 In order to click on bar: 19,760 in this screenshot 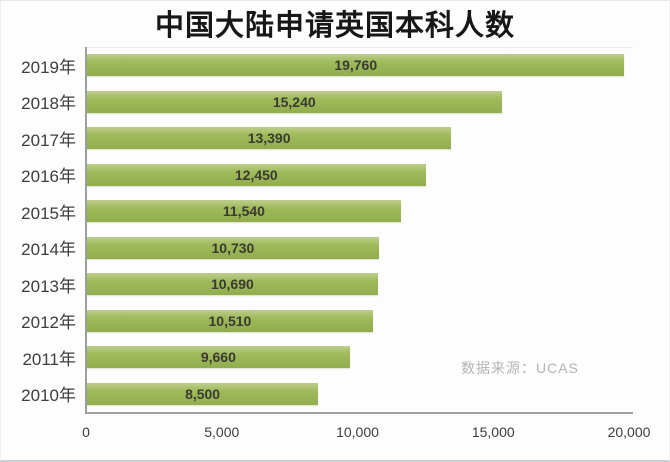, I will do `click(356, 65)`.